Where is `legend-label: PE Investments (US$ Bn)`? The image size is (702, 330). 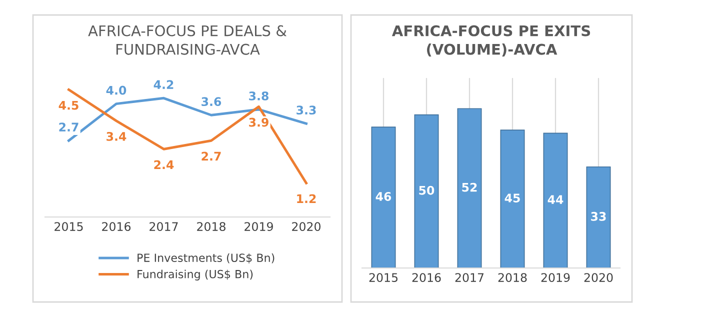
legend-label: PE Investments (US$ Bn) is located at coordinates (206, 258).